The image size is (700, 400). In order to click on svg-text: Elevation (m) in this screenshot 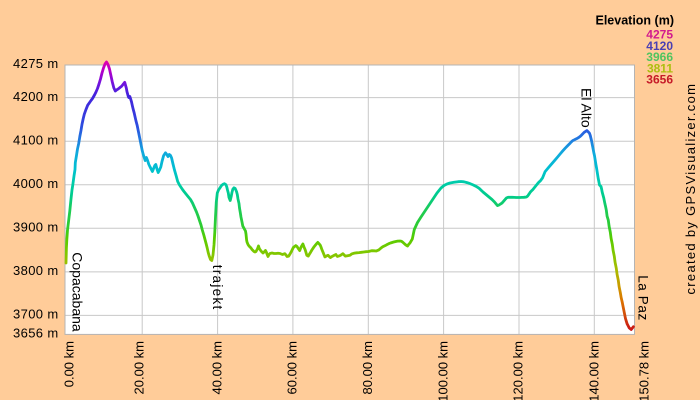, I will do `click(635, 21)`.